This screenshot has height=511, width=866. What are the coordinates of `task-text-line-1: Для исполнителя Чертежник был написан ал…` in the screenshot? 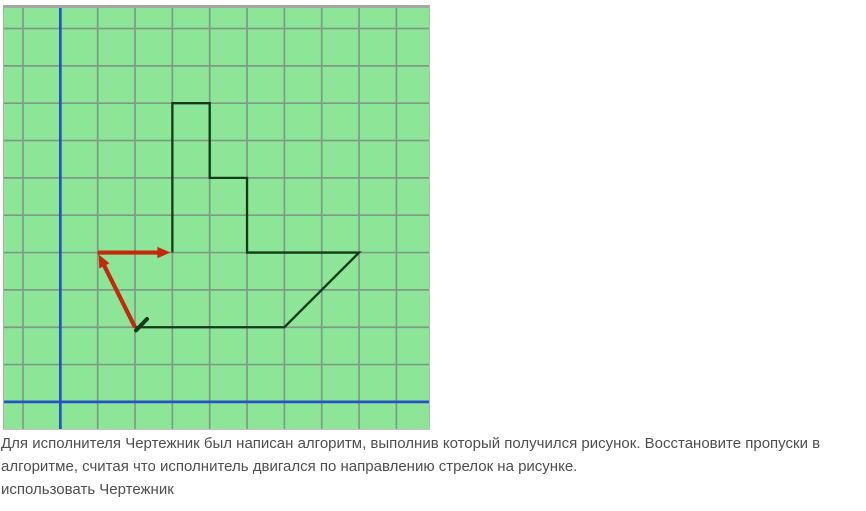 It's located at (411, 443).